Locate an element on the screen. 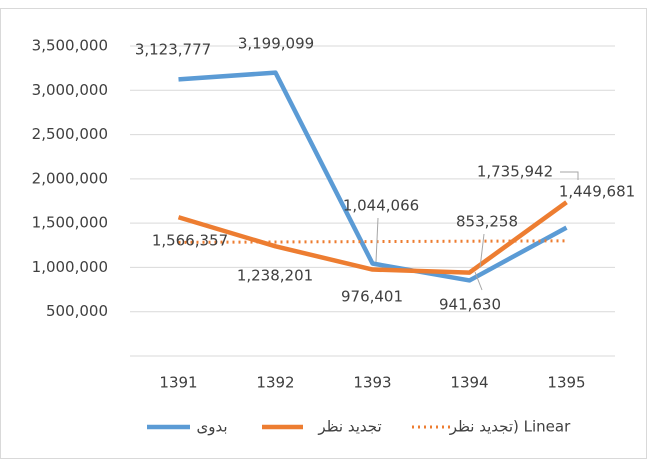  data-label: 976,401 is located at coordinates (372, 297).